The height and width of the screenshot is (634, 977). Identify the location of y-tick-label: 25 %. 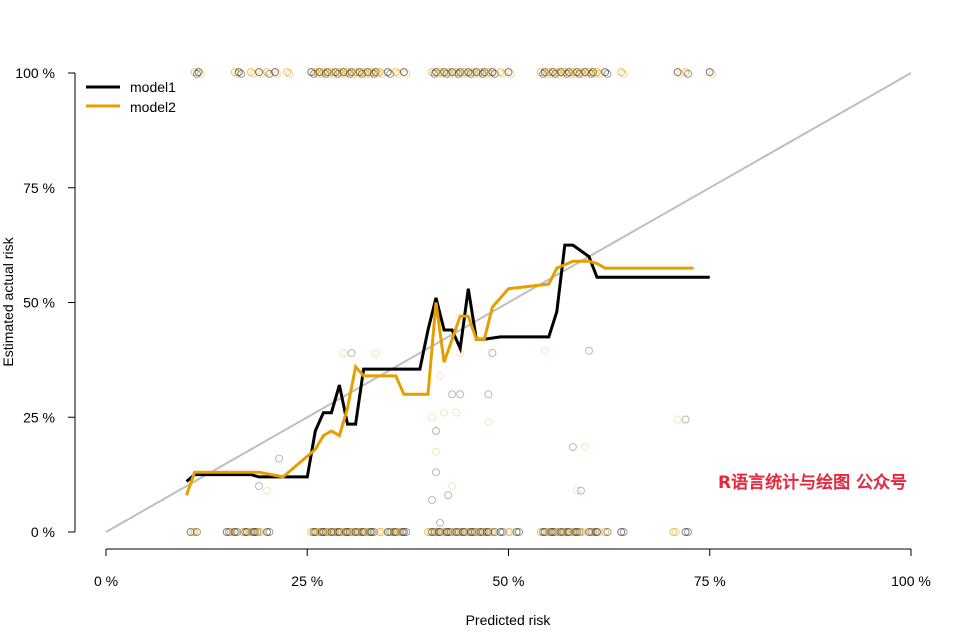
(39, 417).